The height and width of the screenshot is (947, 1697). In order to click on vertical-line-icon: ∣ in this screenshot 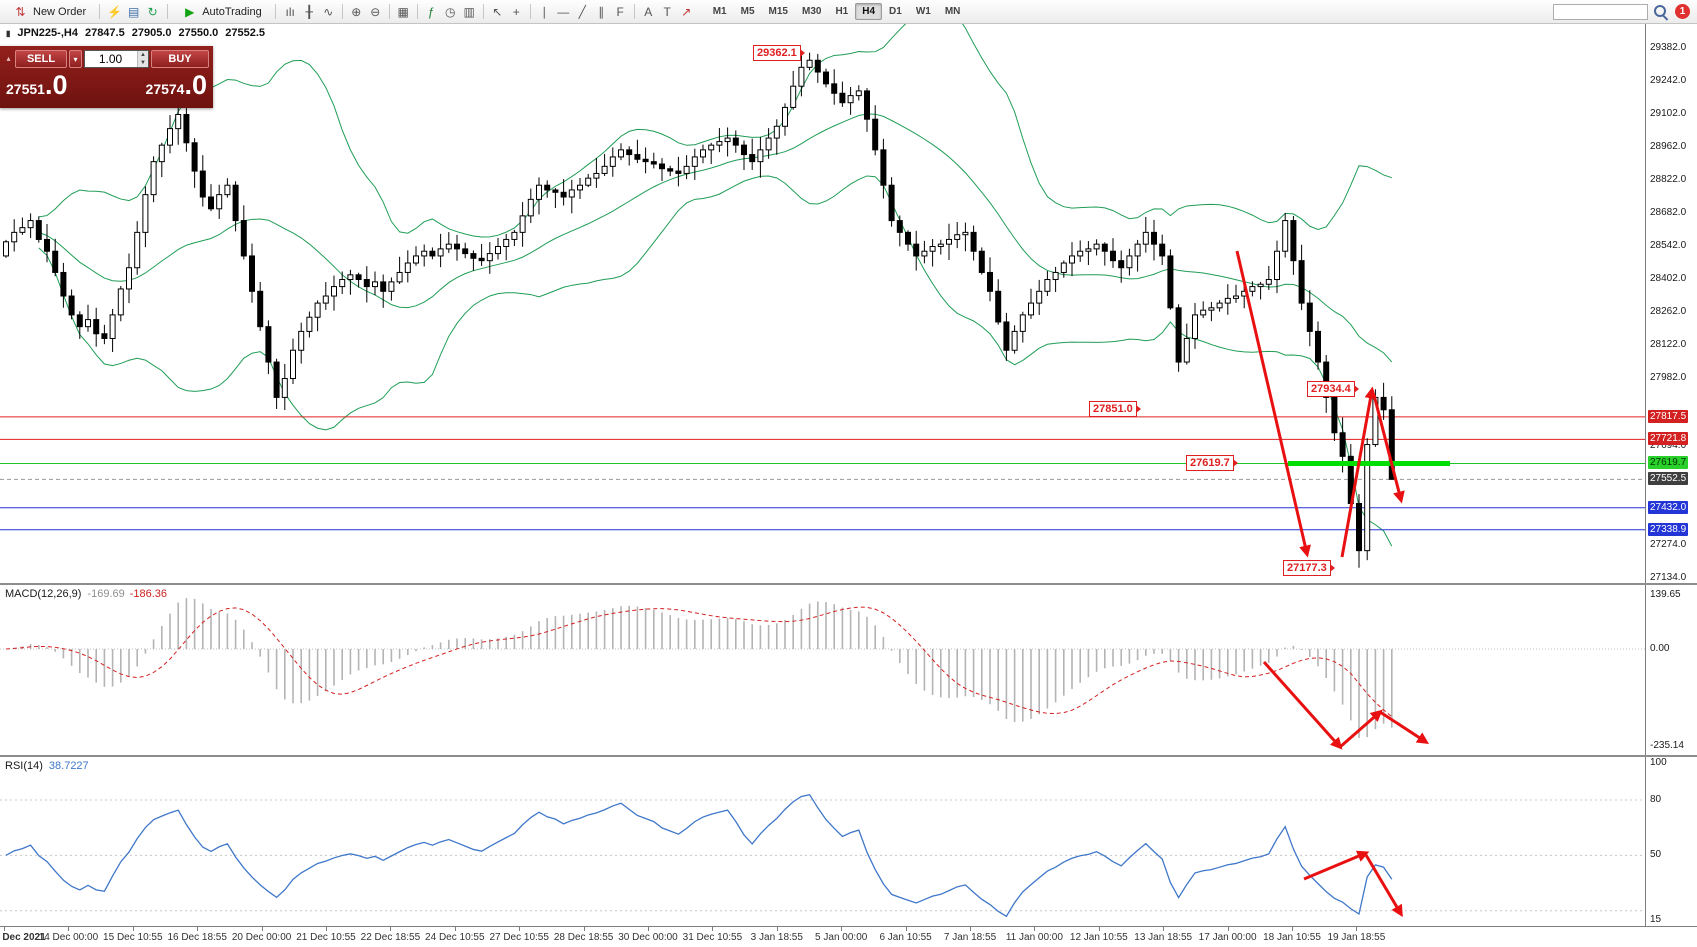, I will do `click(544, 11)`.